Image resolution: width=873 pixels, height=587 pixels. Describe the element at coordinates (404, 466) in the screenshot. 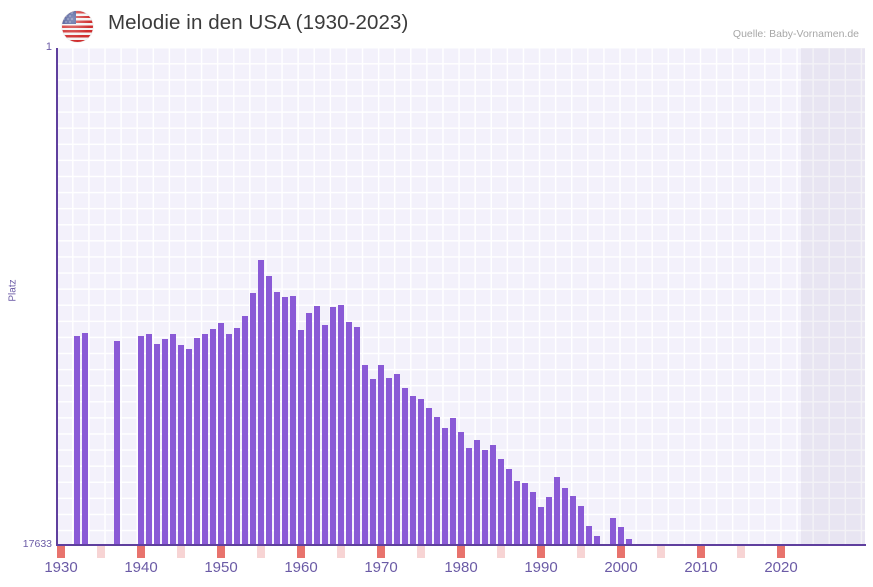

I see `bar-1973` at that location.